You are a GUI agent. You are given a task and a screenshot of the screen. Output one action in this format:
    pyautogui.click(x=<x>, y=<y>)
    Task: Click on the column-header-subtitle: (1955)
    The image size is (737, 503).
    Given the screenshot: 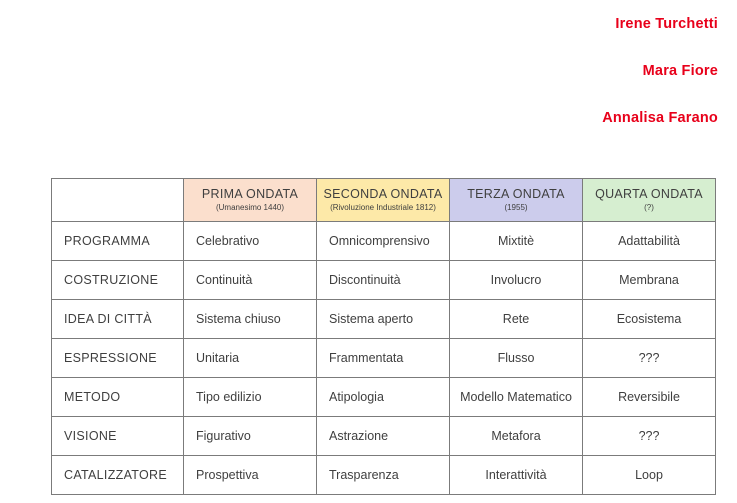 What is the action you would take?
    pyautogui.click(x=516, y=207)
    